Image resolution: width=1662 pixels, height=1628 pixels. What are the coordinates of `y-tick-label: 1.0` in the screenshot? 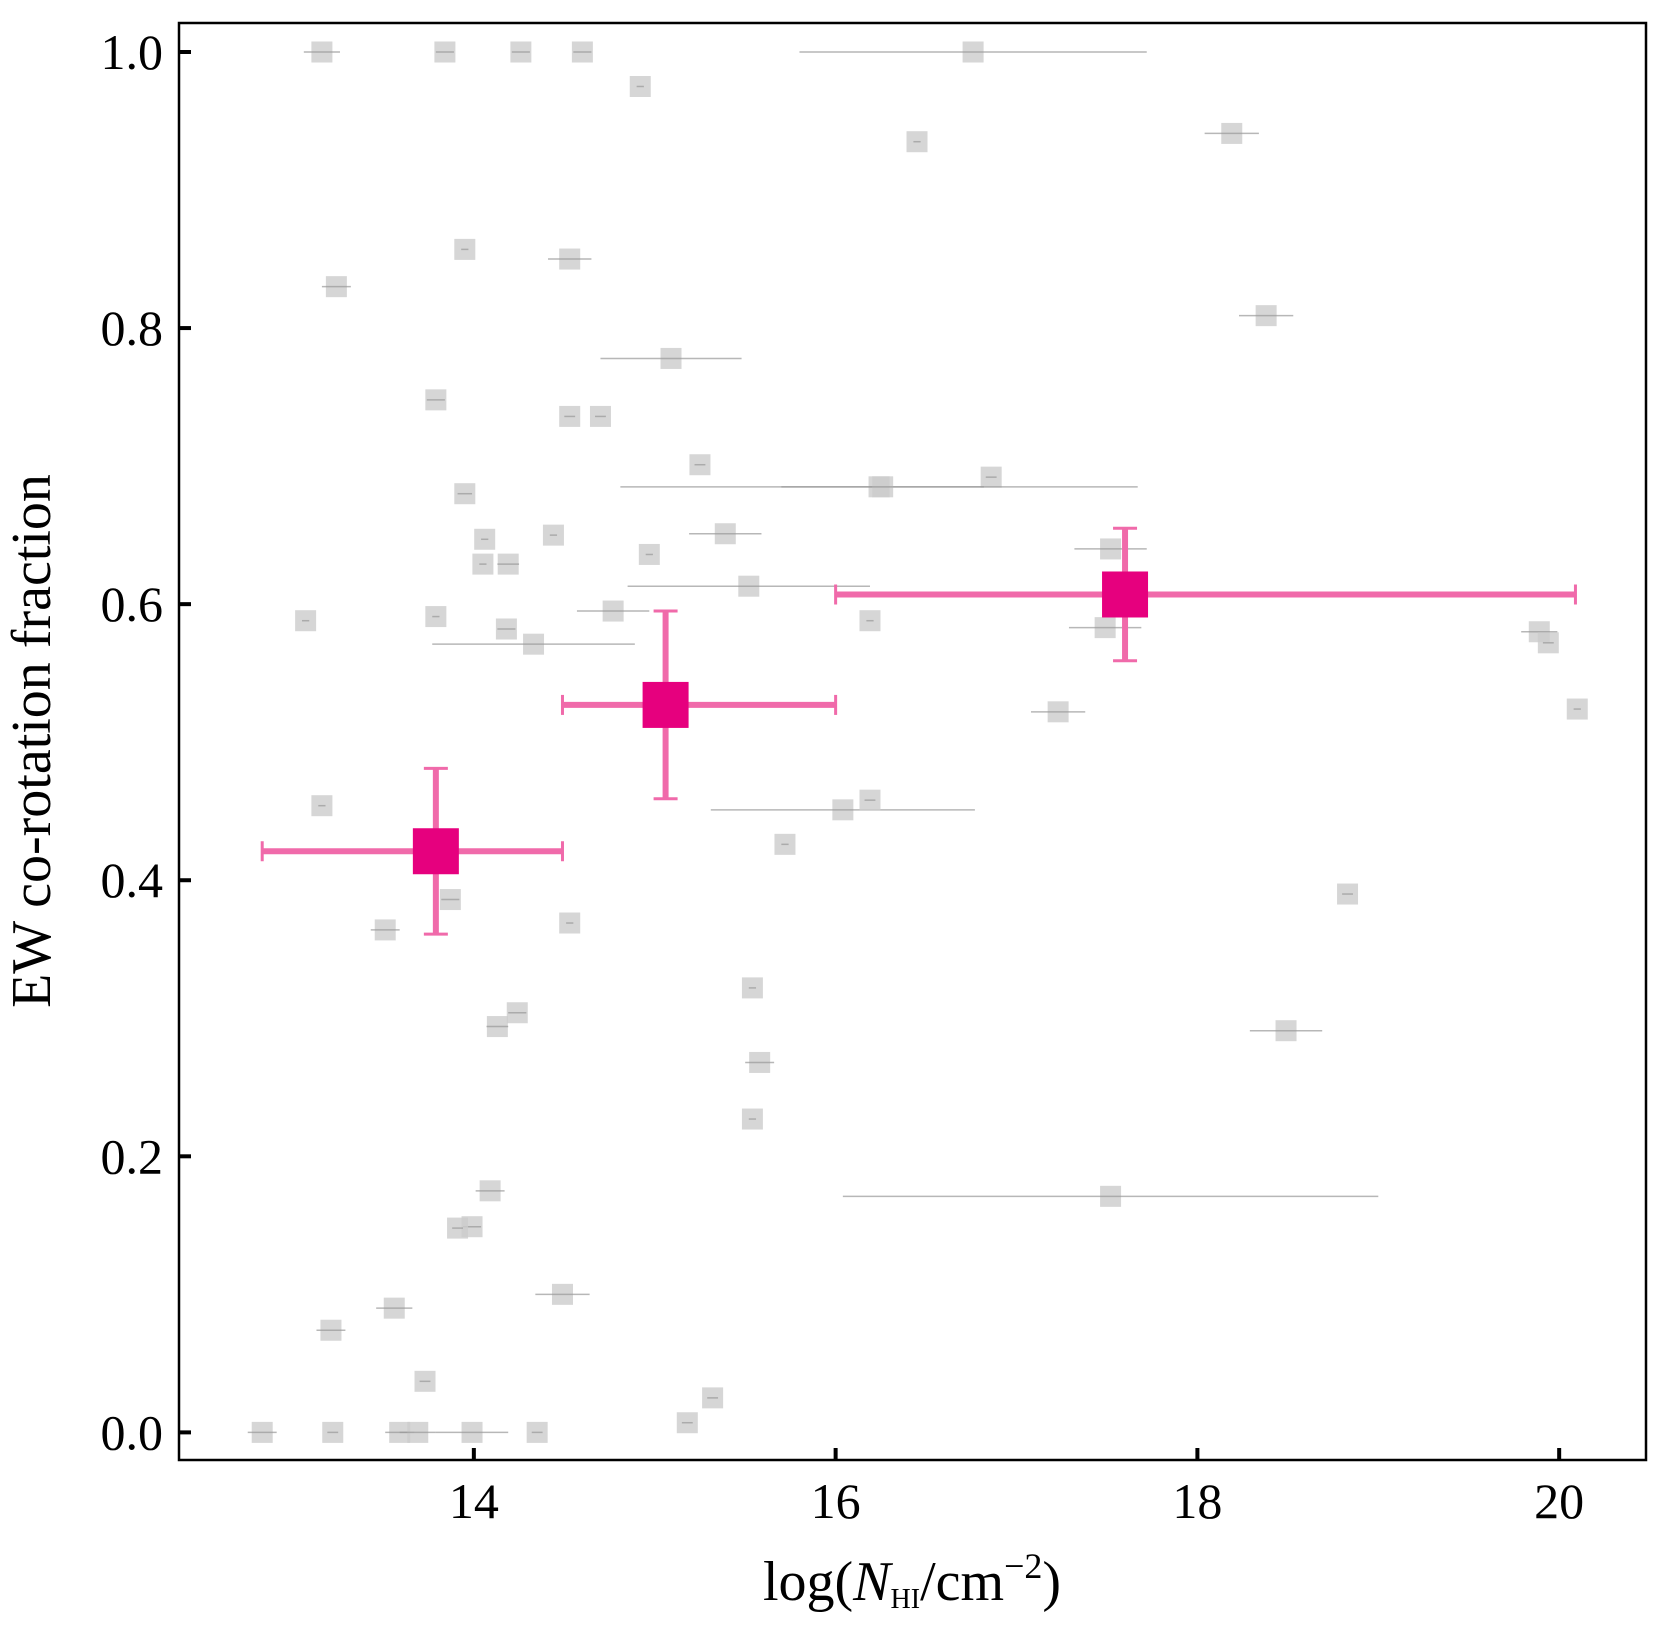 It's located at (132, 52).